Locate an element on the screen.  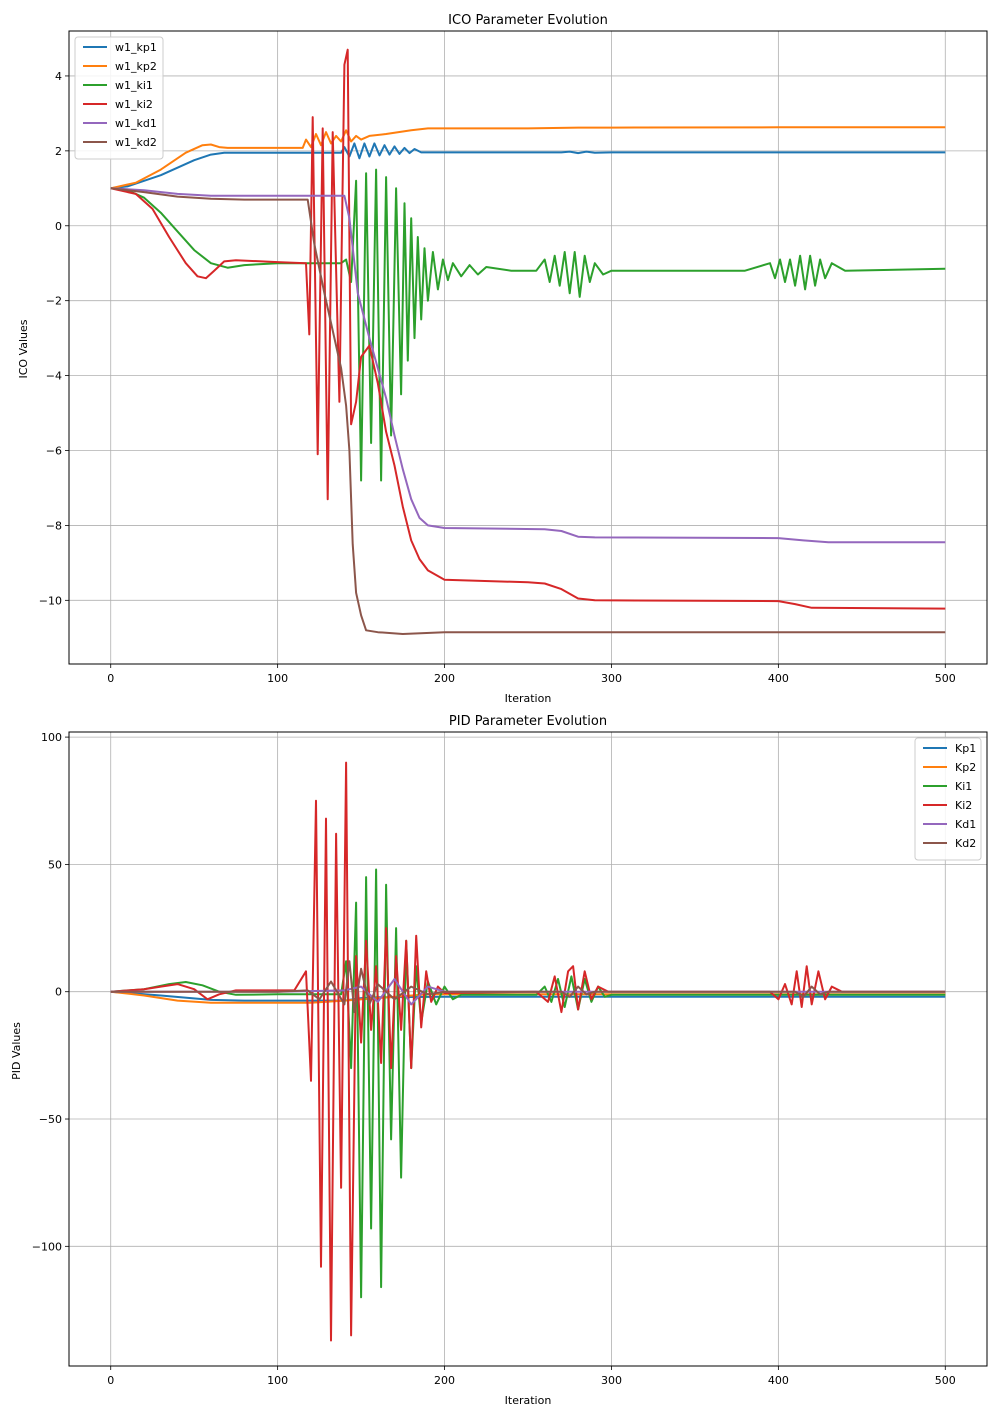
y-tick-label: −8 is located at coordinates (54, 525).